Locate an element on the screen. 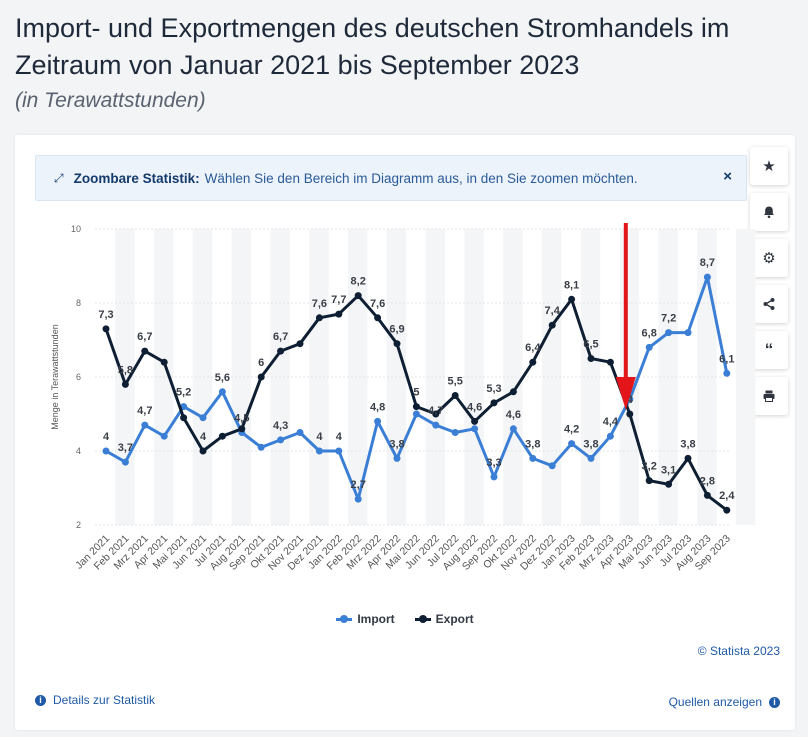  sources-link: Quellen anzeigen i is located at coordinates (724, 702).